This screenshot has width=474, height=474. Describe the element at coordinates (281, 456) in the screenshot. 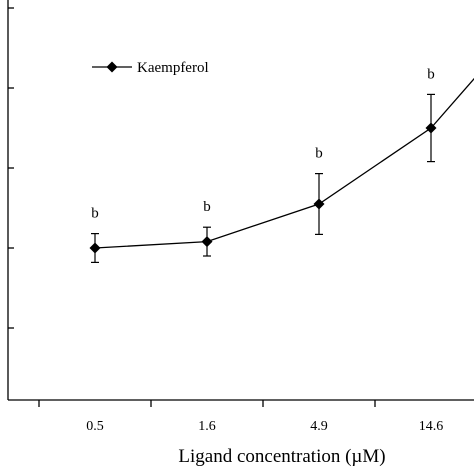

I see `x-axis-label: Ligand concentration (µM)` at that location.